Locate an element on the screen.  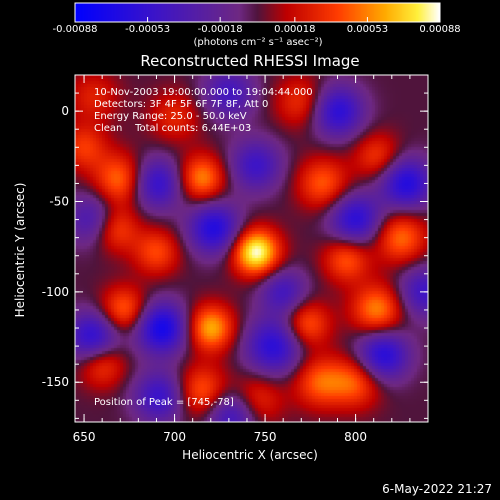
annotation-detectors: Detectors: 3F 4F 5F 6F 7F 8F, Att 0 is located at coordinates (181, 104).